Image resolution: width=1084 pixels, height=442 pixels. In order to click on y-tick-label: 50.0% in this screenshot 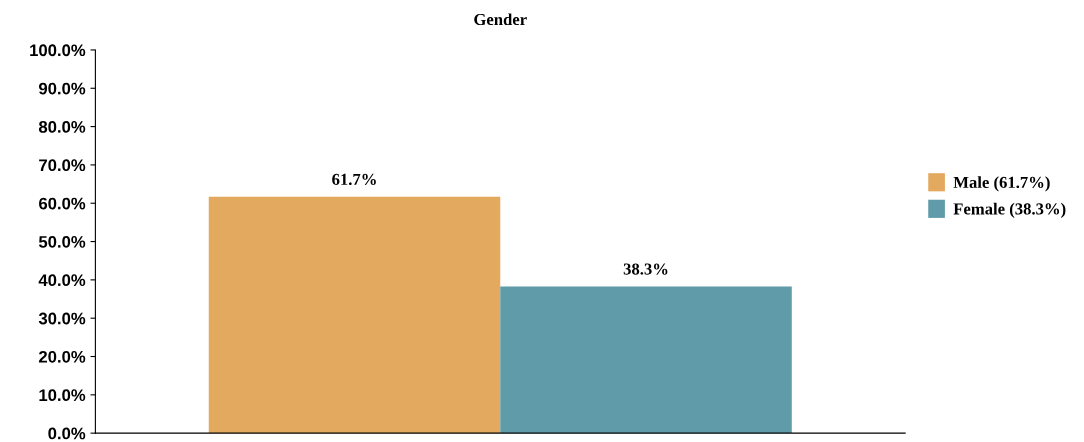, I will do `click(62, 241)`.